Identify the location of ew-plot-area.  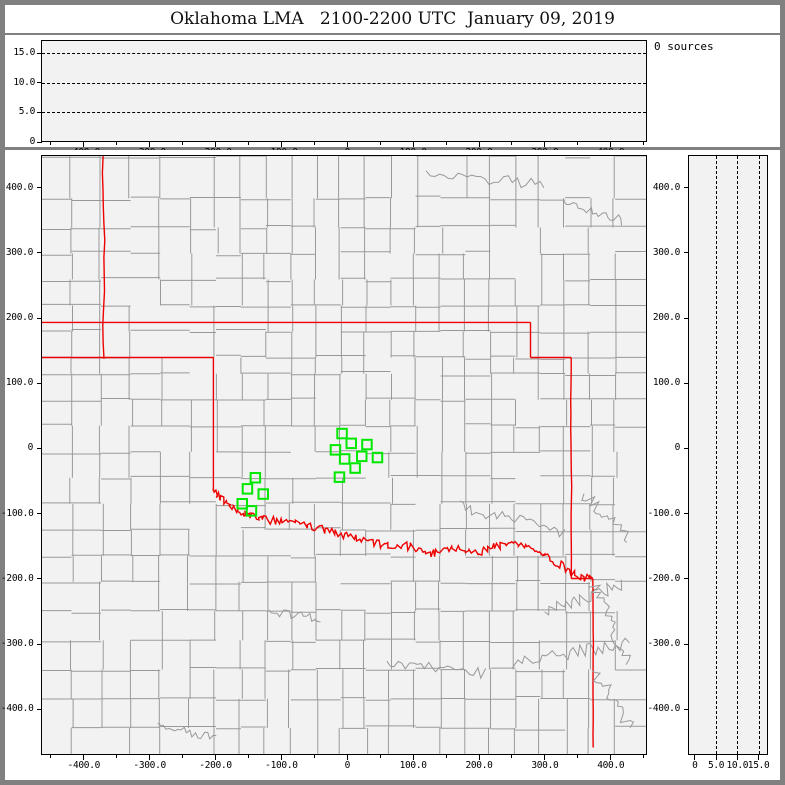
(728, 455).